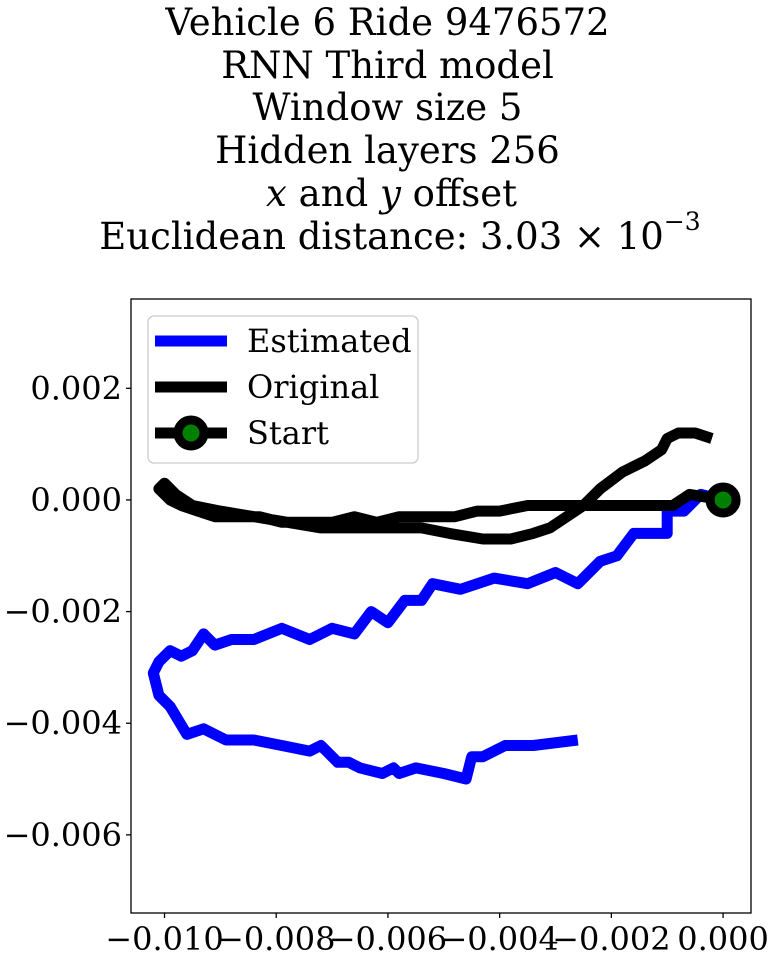 The height and width of the screenshot is (962, 775). What do you see at coordinates (387, 65) in the screenshot?
I see `title-line-model: RNN Third model` at bounding box center [387, 65].